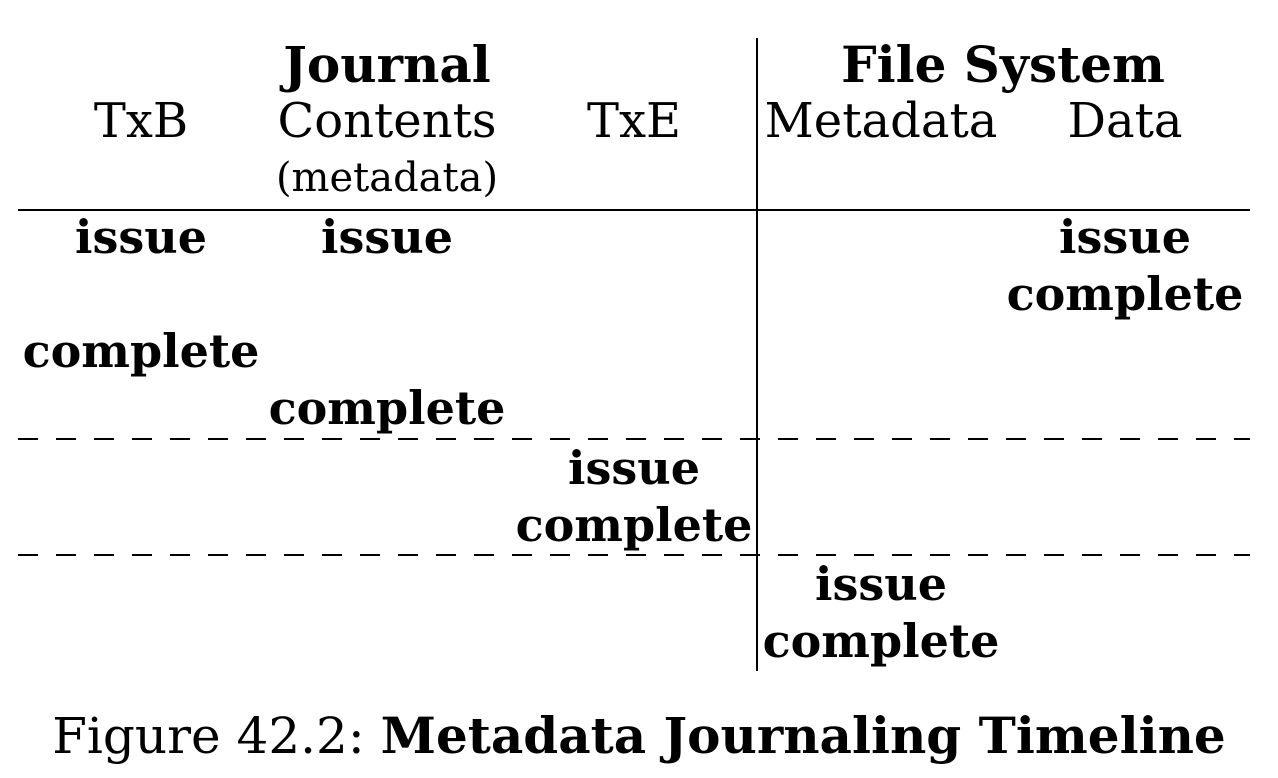 The width and height of the screenshot is (1278, 778). What do you see at coordinates (634, 468) in the screenshot?
I see `txe-issue: issue` at bounding box center [634, 468].